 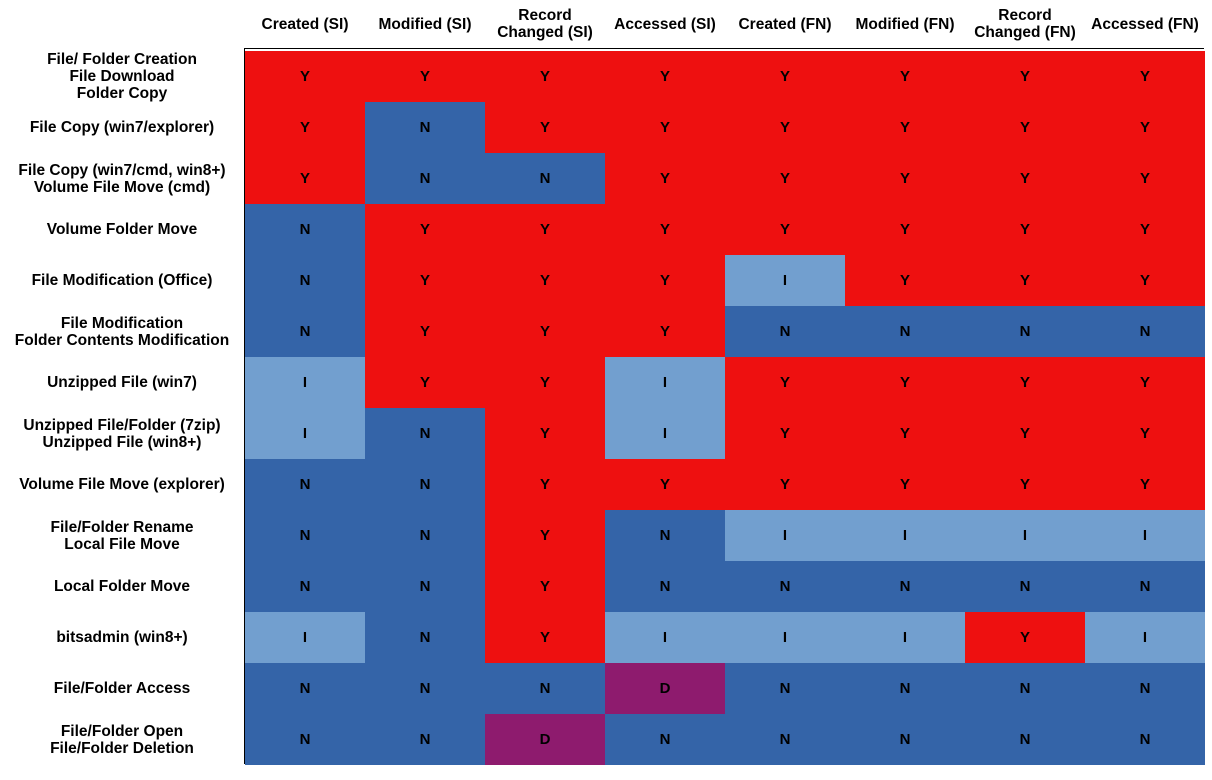 What do you see at coordinates (545, 24) in the screenshot?
I see `column-header: Record Changed (SI)` at bounding box center [545, 24].